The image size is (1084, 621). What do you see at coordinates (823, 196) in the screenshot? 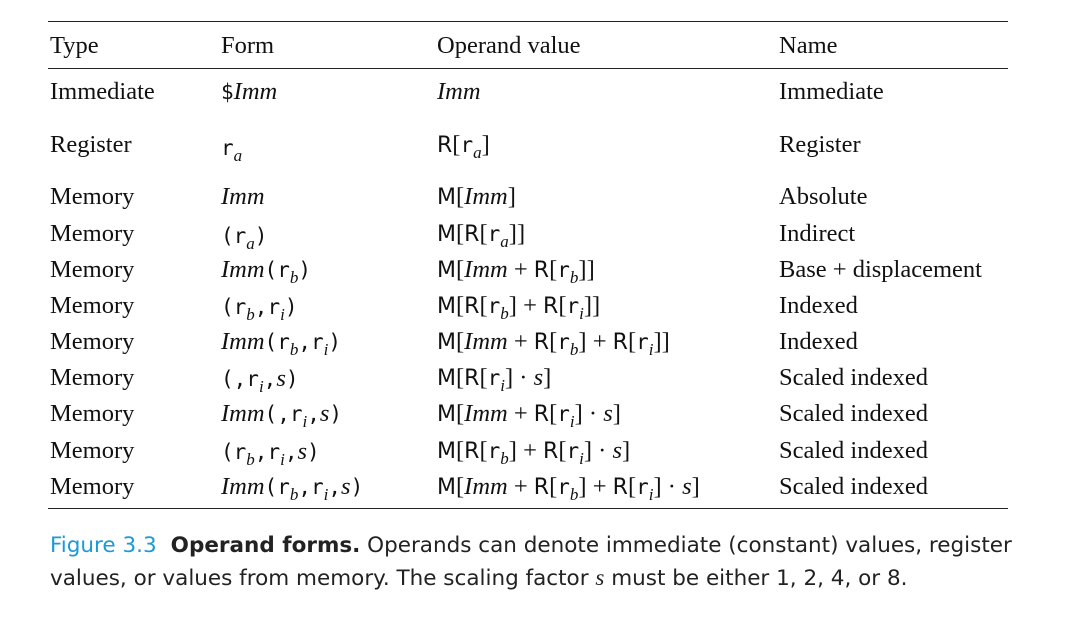
I see `row-3-name: Absolute` at bounding box center [823, 196].